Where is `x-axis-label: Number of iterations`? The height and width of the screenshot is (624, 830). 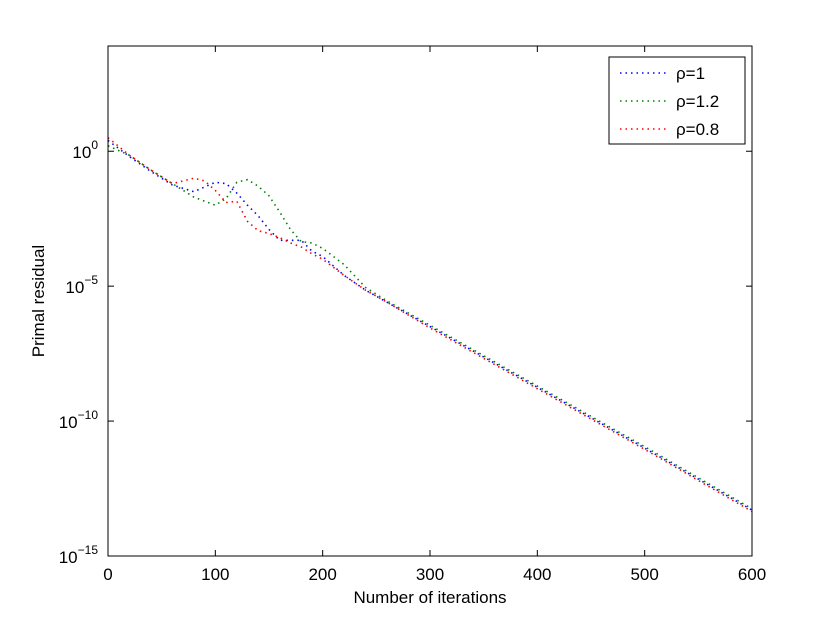 x-axis-label: Number of iterations is located at coordinates (429, 597).